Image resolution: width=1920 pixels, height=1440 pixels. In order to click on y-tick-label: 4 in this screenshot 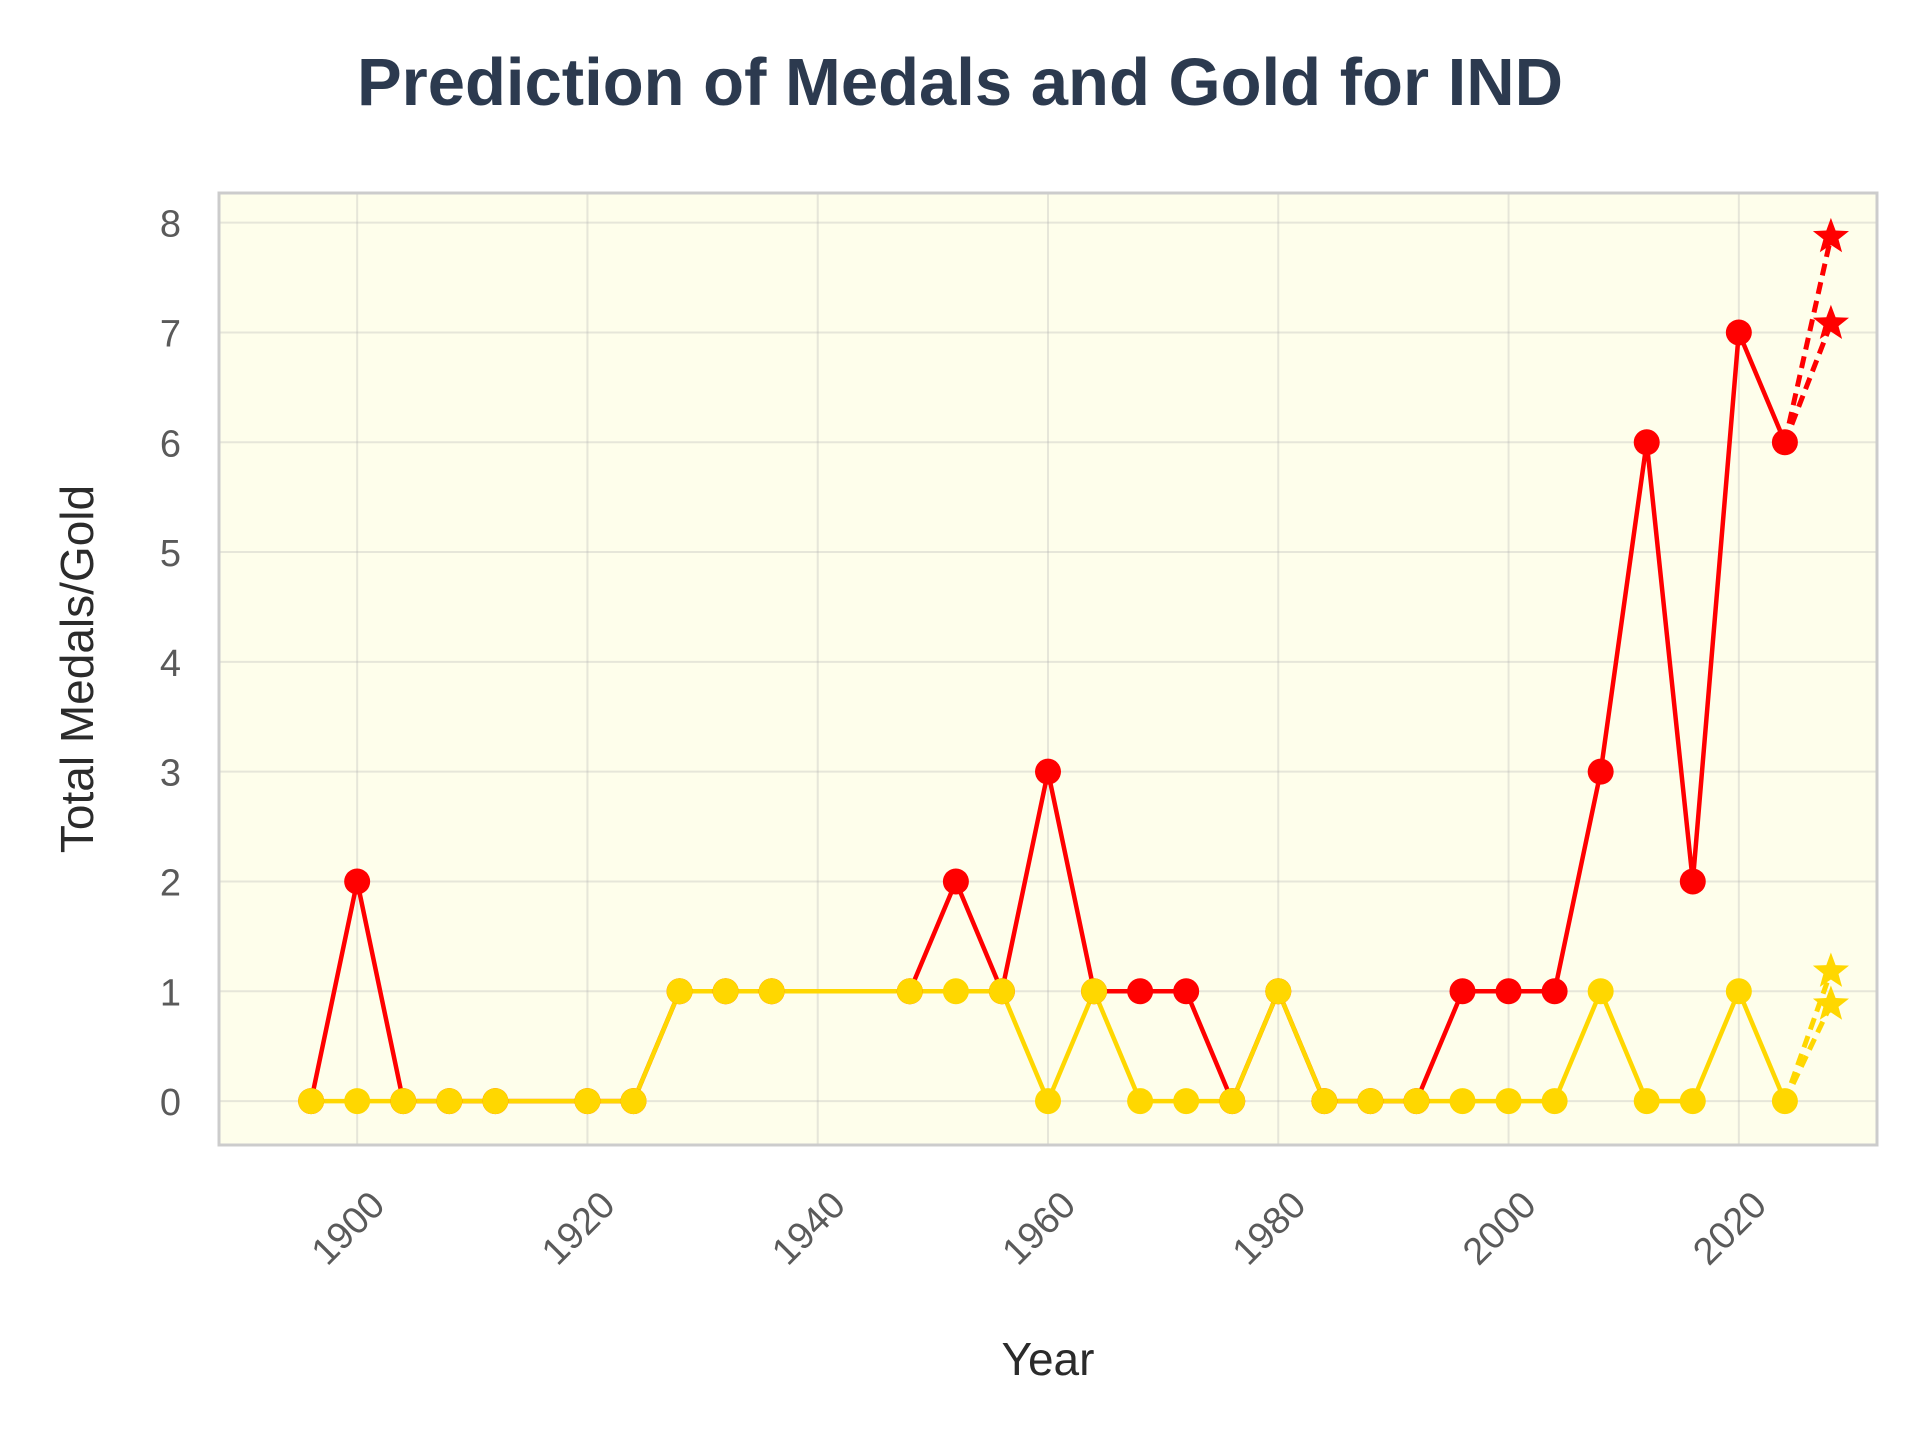, I will do `click(170, 664)`.